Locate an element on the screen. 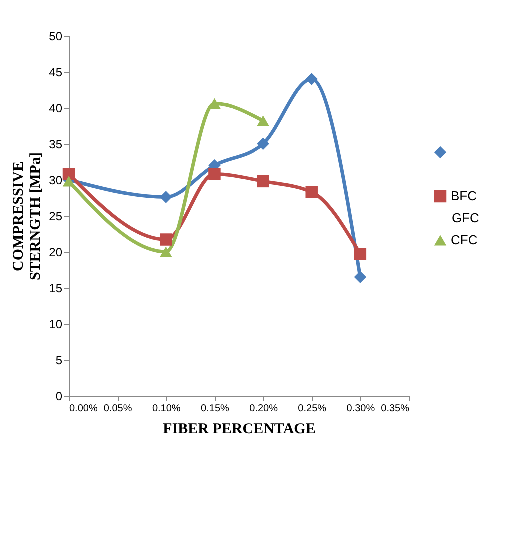  legend-label: BFC is located at coordinates (464, 196).